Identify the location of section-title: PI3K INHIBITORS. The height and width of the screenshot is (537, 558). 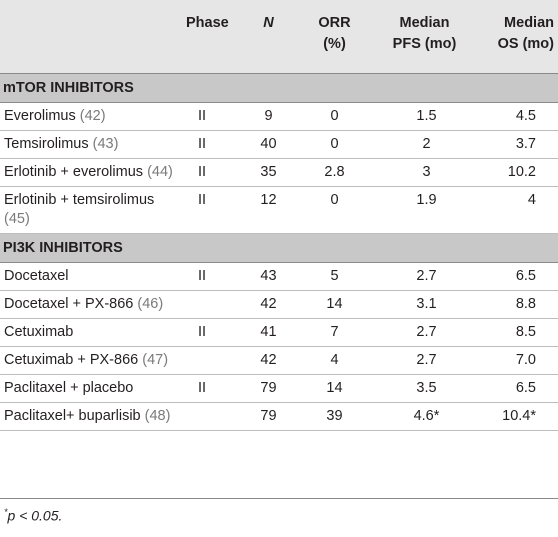
(279, 247).